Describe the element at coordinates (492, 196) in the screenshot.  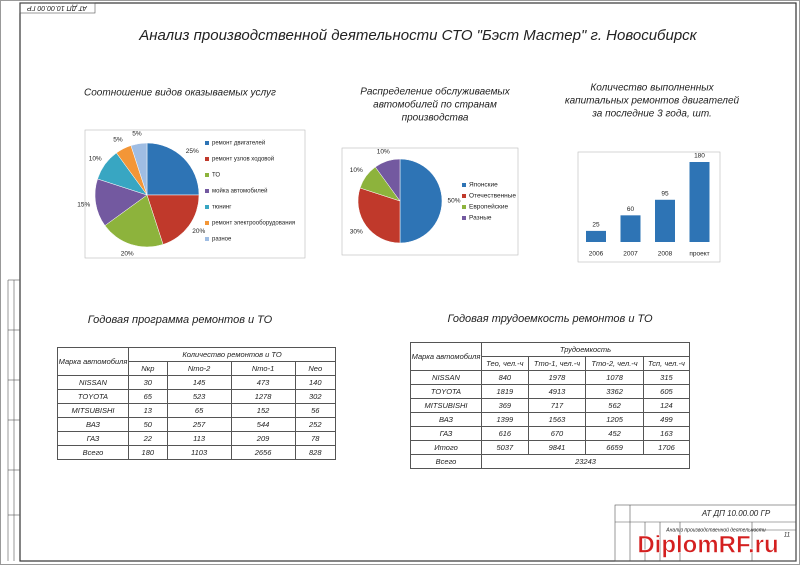
I see `legend-label: Отечественные` at that location.